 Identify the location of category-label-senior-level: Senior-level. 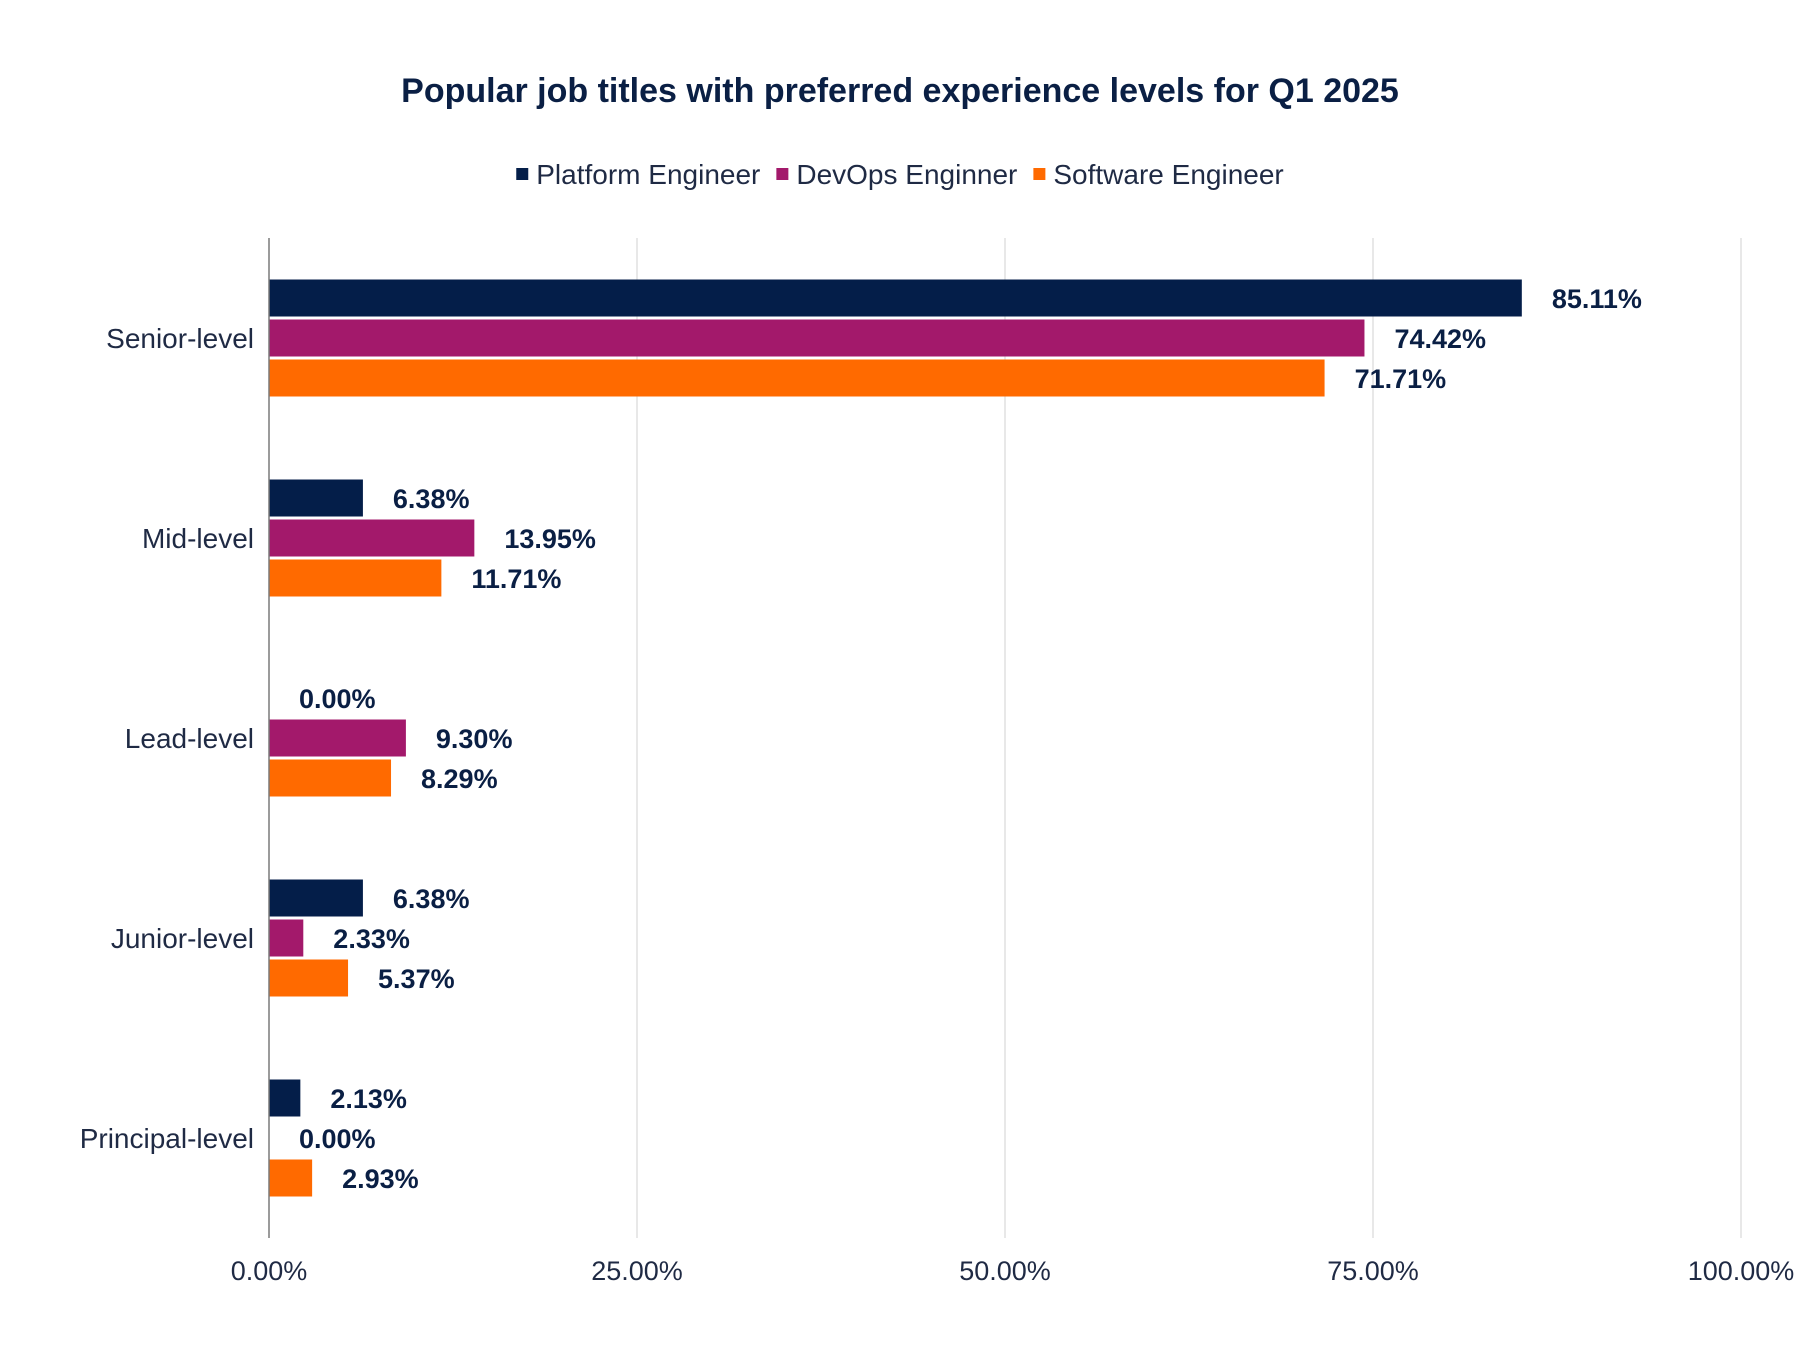
(180, 338).